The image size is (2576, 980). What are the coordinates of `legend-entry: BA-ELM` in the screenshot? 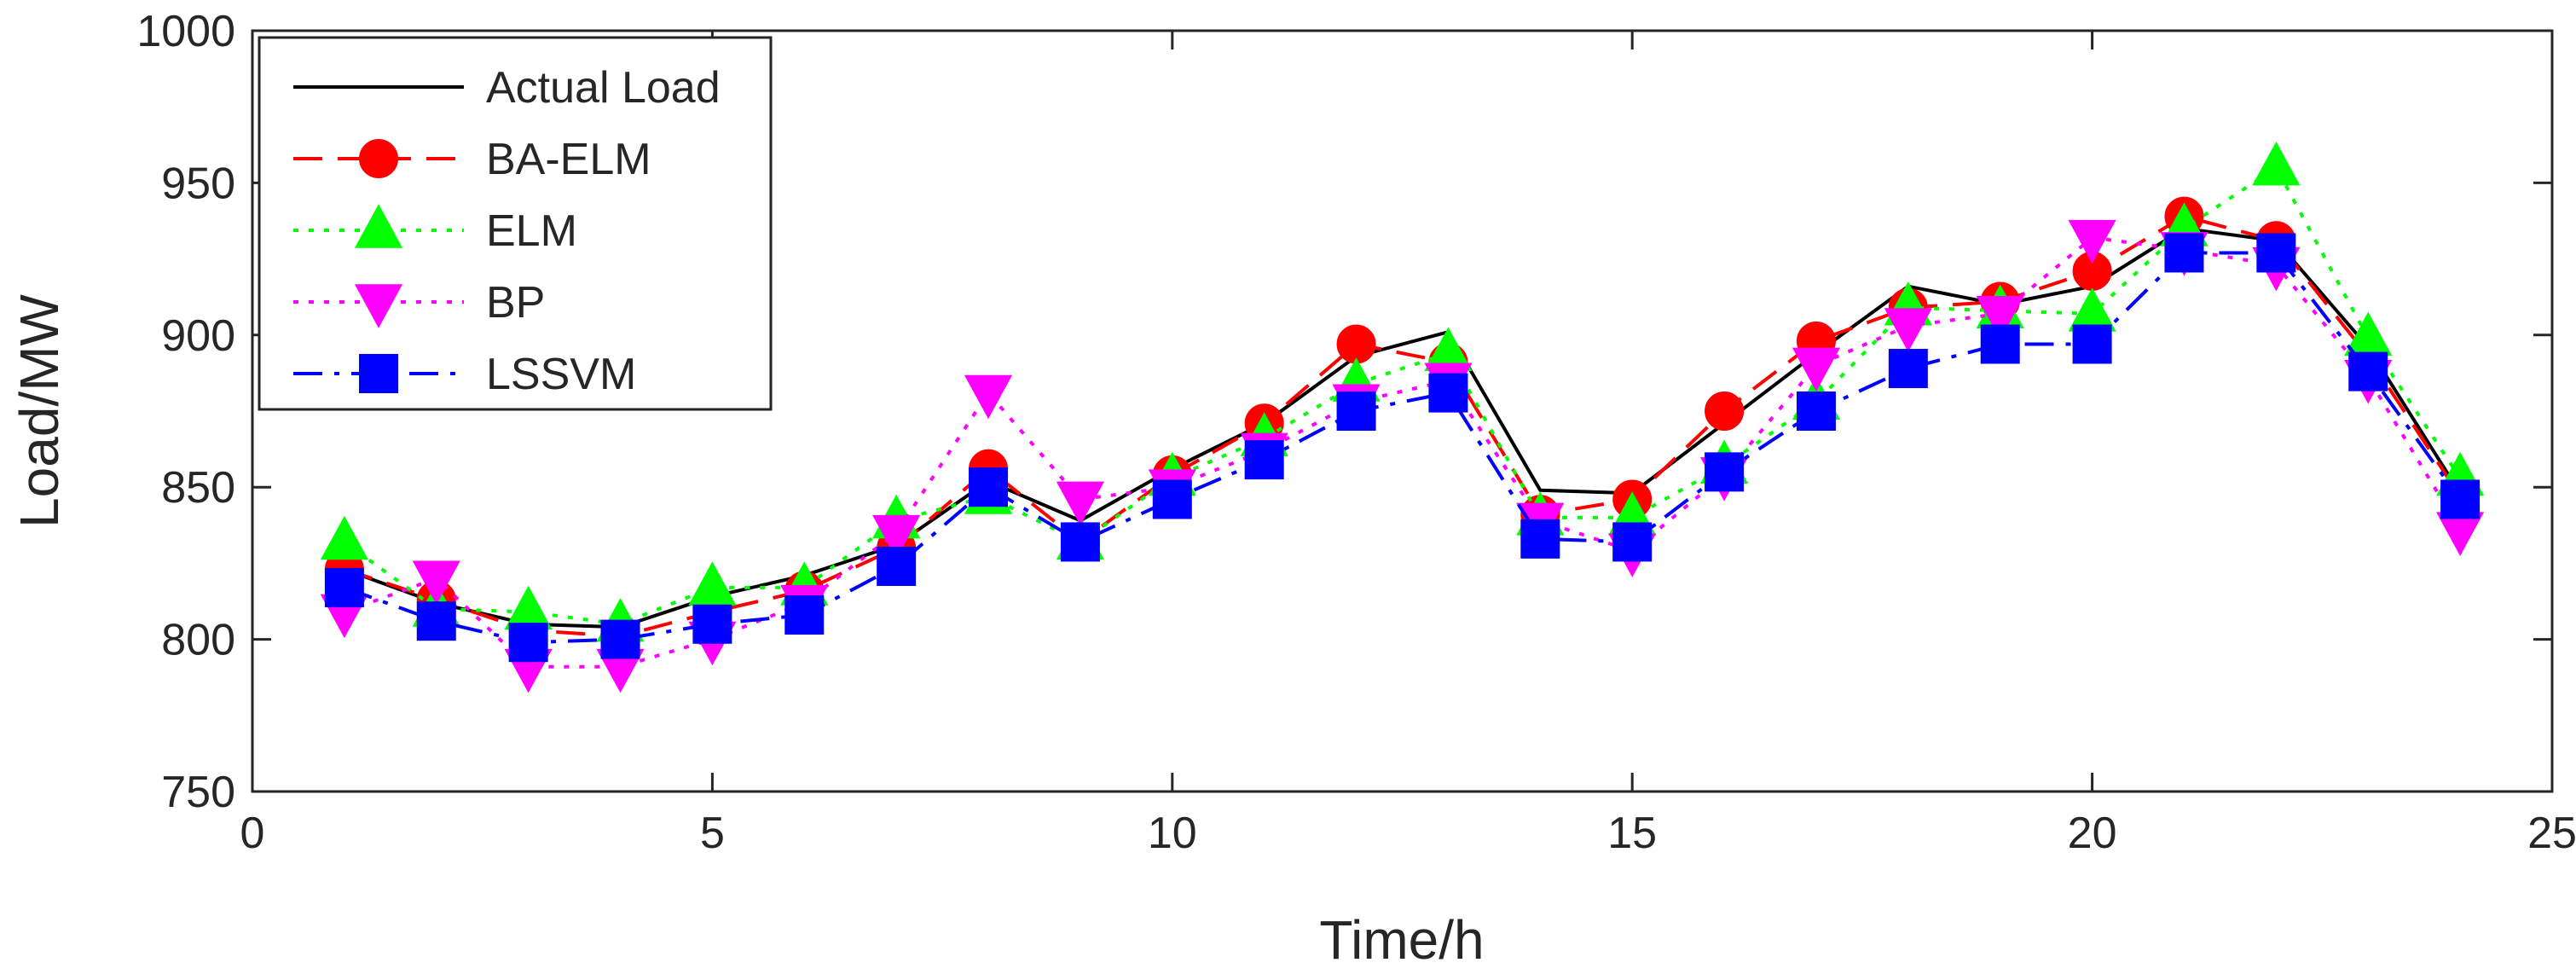 It's located at (472, 159).